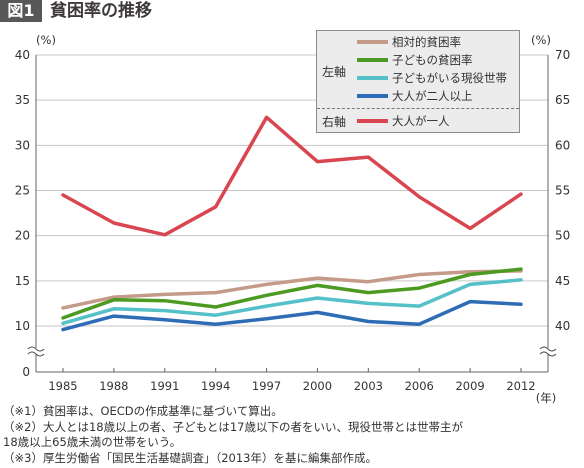 This screenshot has height=468, width=584. What do you see at coordinates (22, 55) in the screenshot?
I see `left-tick-label: 40` at bounding box center [22, 55].